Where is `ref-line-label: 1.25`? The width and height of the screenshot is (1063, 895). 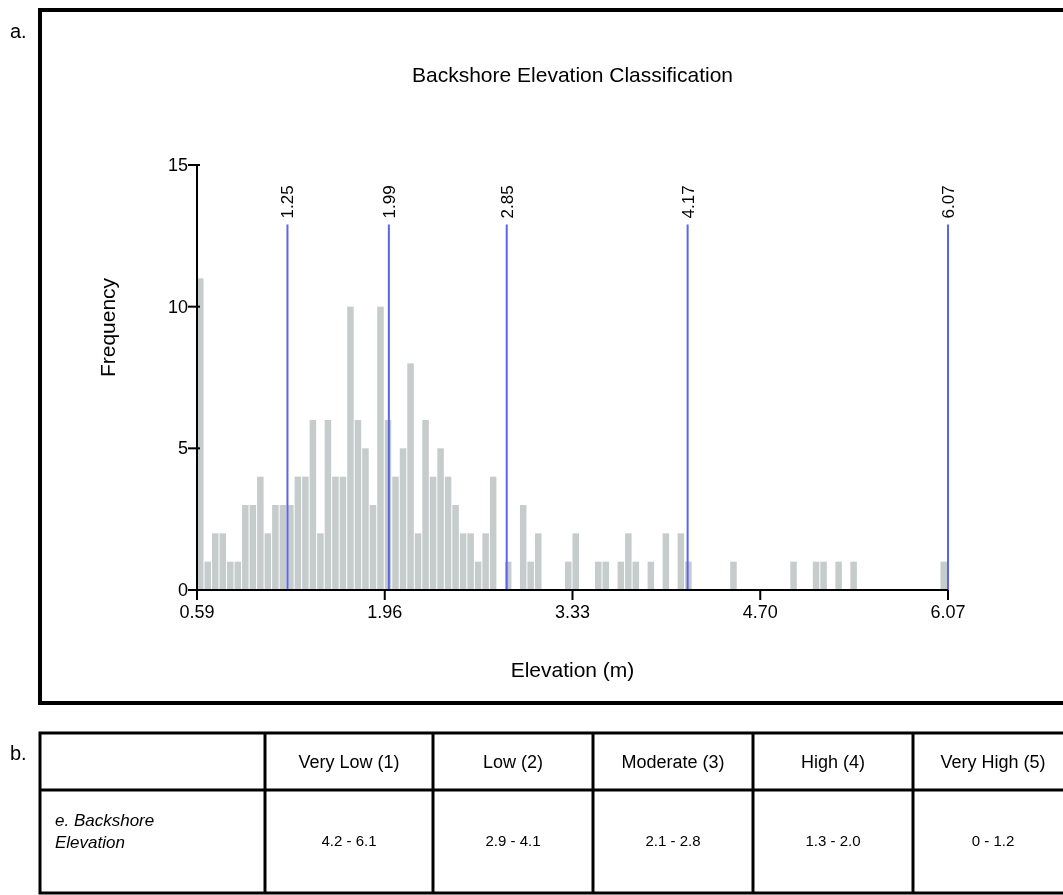
ref-line-label: 1.25 is located at coordinates (288, 202).